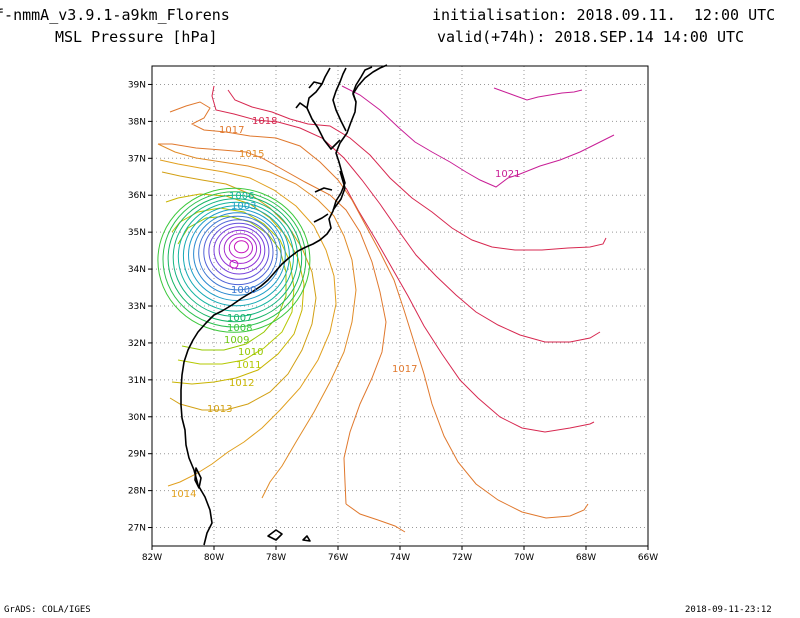 This screenshot has height=618, width=800. What do you see at coordinates (276, 558) in the screenshot?
I see `x-tick-label: 78W` at bounding box center [276, 558].